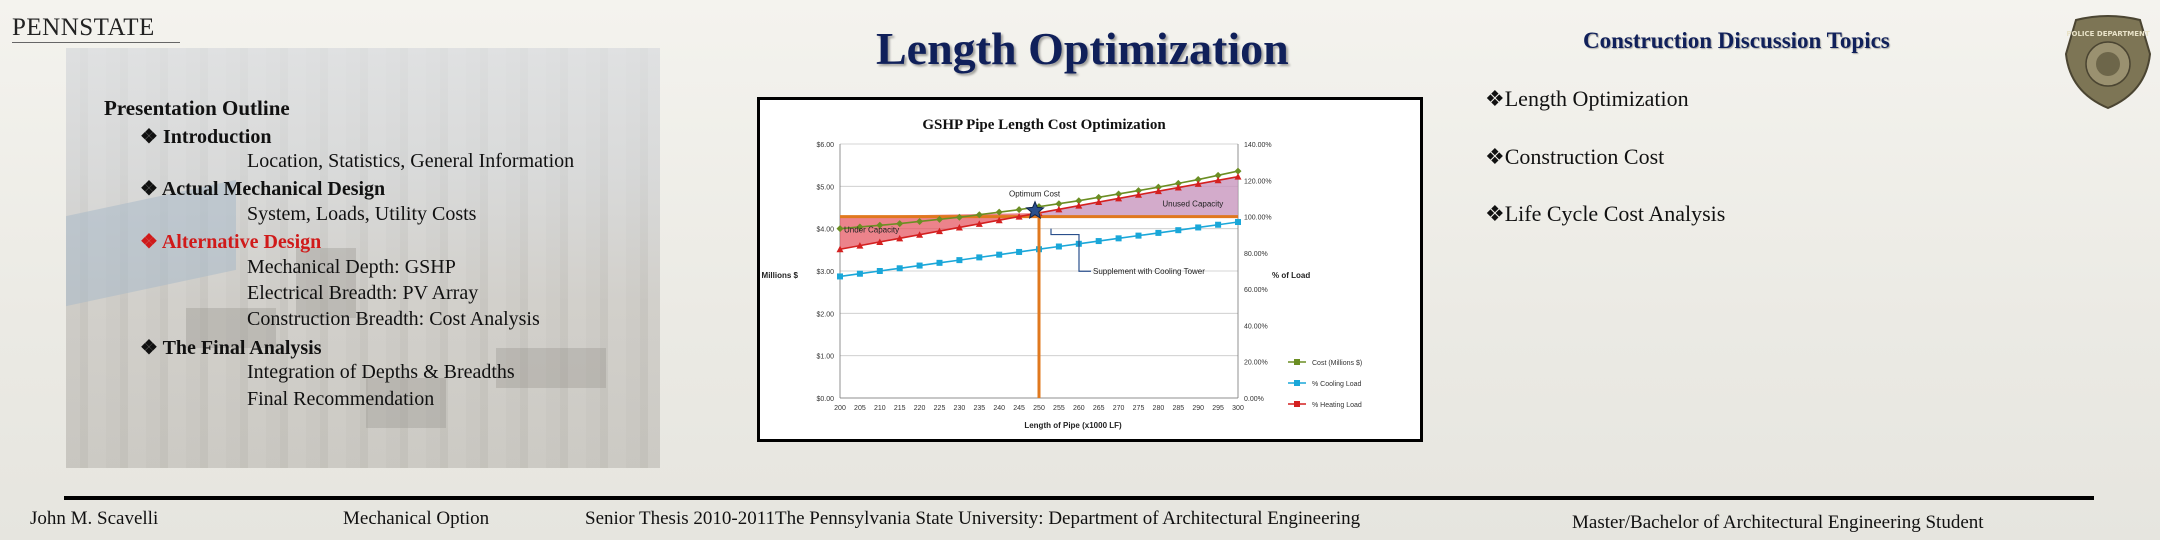 The width and height of the screenshot is (2160, 540). Describe the element at coordinates (96, 42) in the screenshot. I see `logo-underline` at that location.